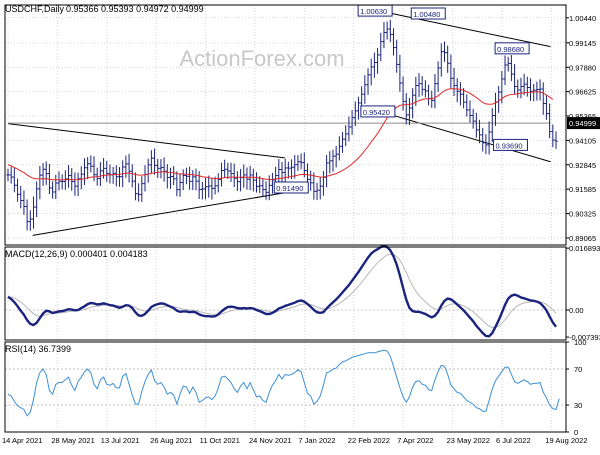  I want to click on x-tick-label: 7 Jan 2022, so click(316, 440).